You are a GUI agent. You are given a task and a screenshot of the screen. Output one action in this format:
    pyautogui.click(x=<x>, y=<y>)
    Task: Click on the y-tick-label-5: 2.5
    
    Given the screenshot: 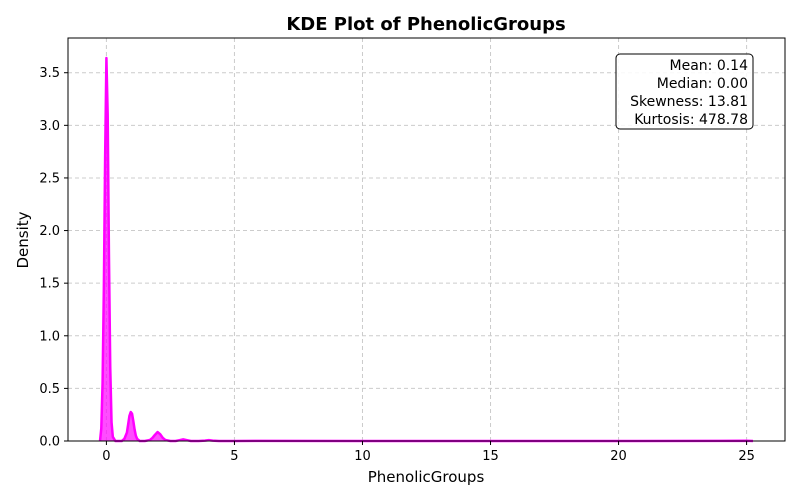 What is the action you would take?
    pyautogui.click(x=49, y=178)
    